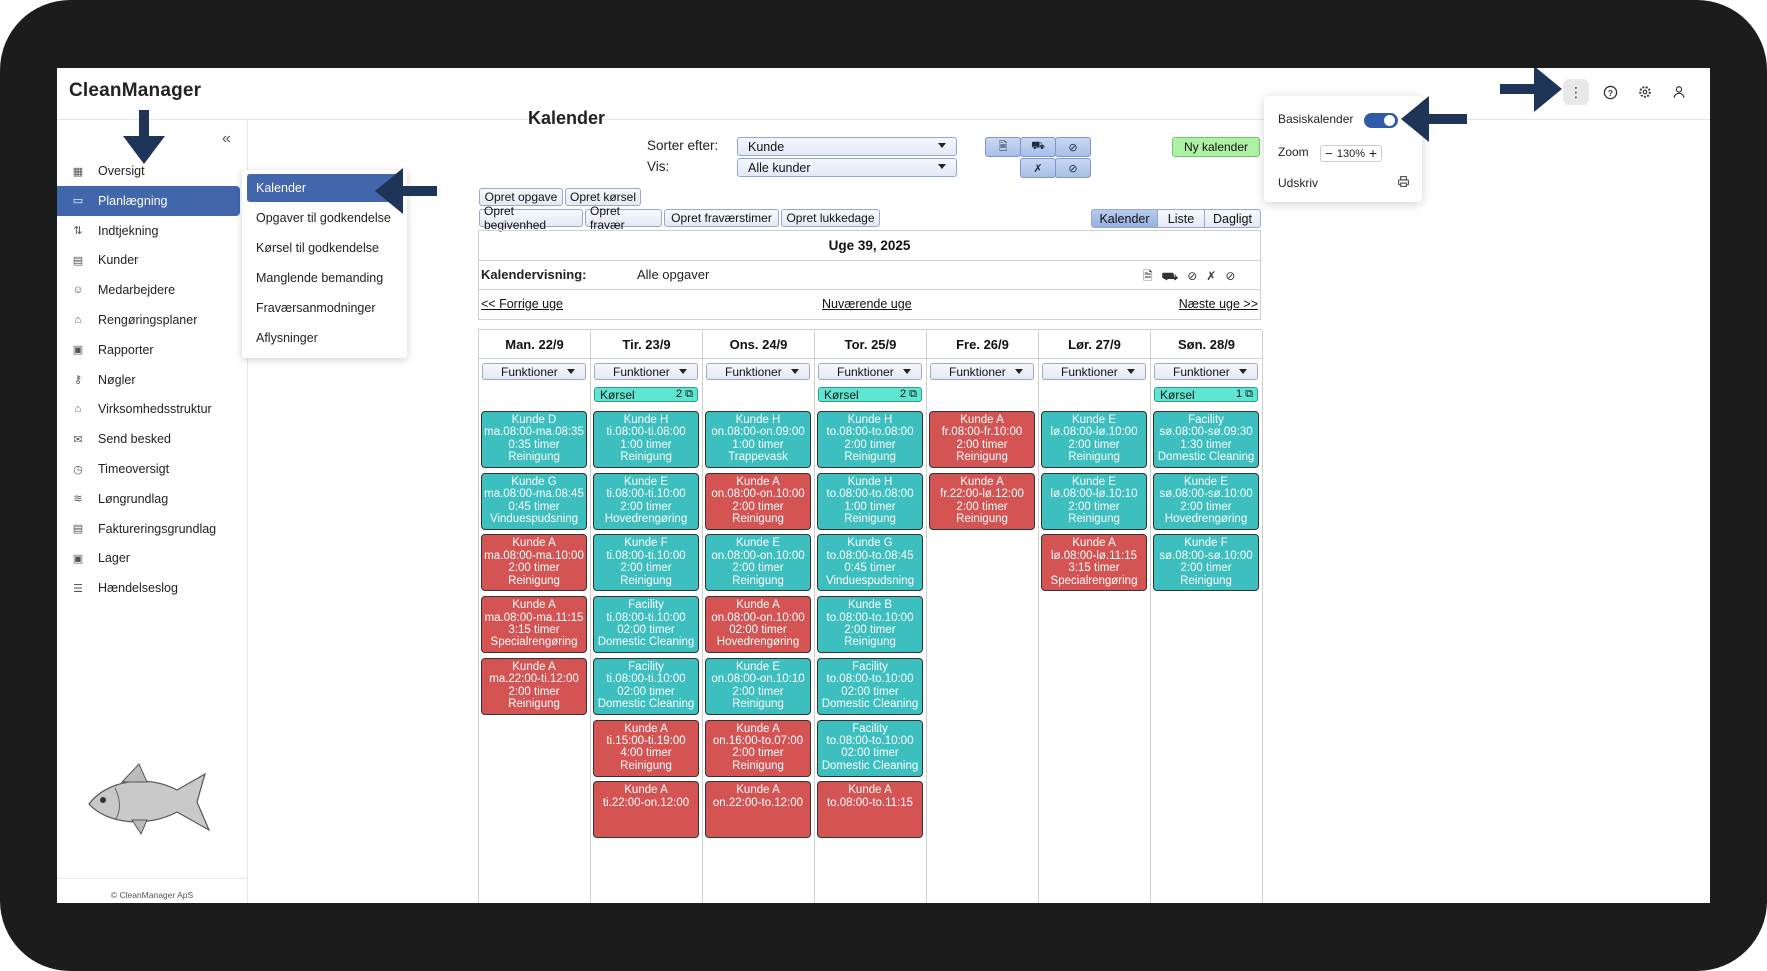 The image size is (1767, 971). What do you see at coordinates (1372, 153) in the screenshot?
I see `zoom-in-button: +` at bounding box center [1372, 153].